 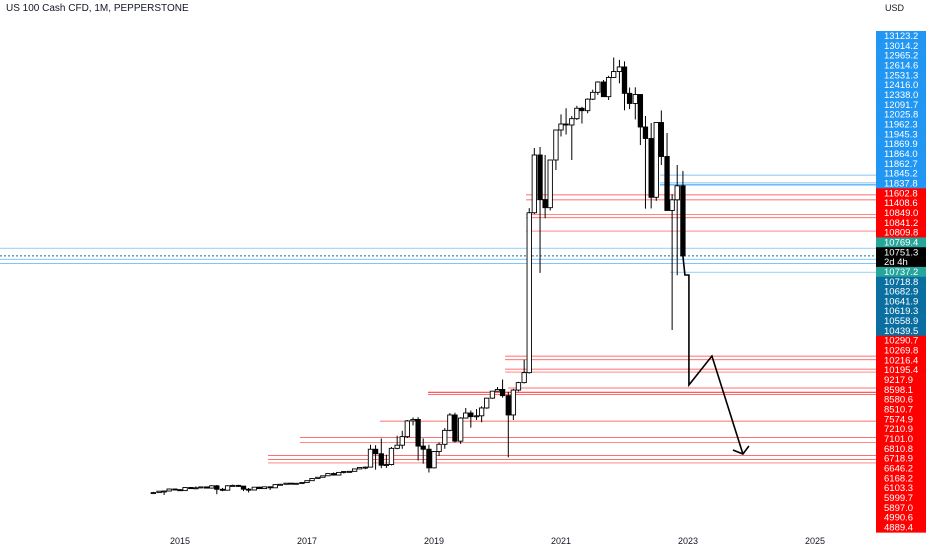 I want to click on price-label: 10641.9, so click(x=901, y=301).